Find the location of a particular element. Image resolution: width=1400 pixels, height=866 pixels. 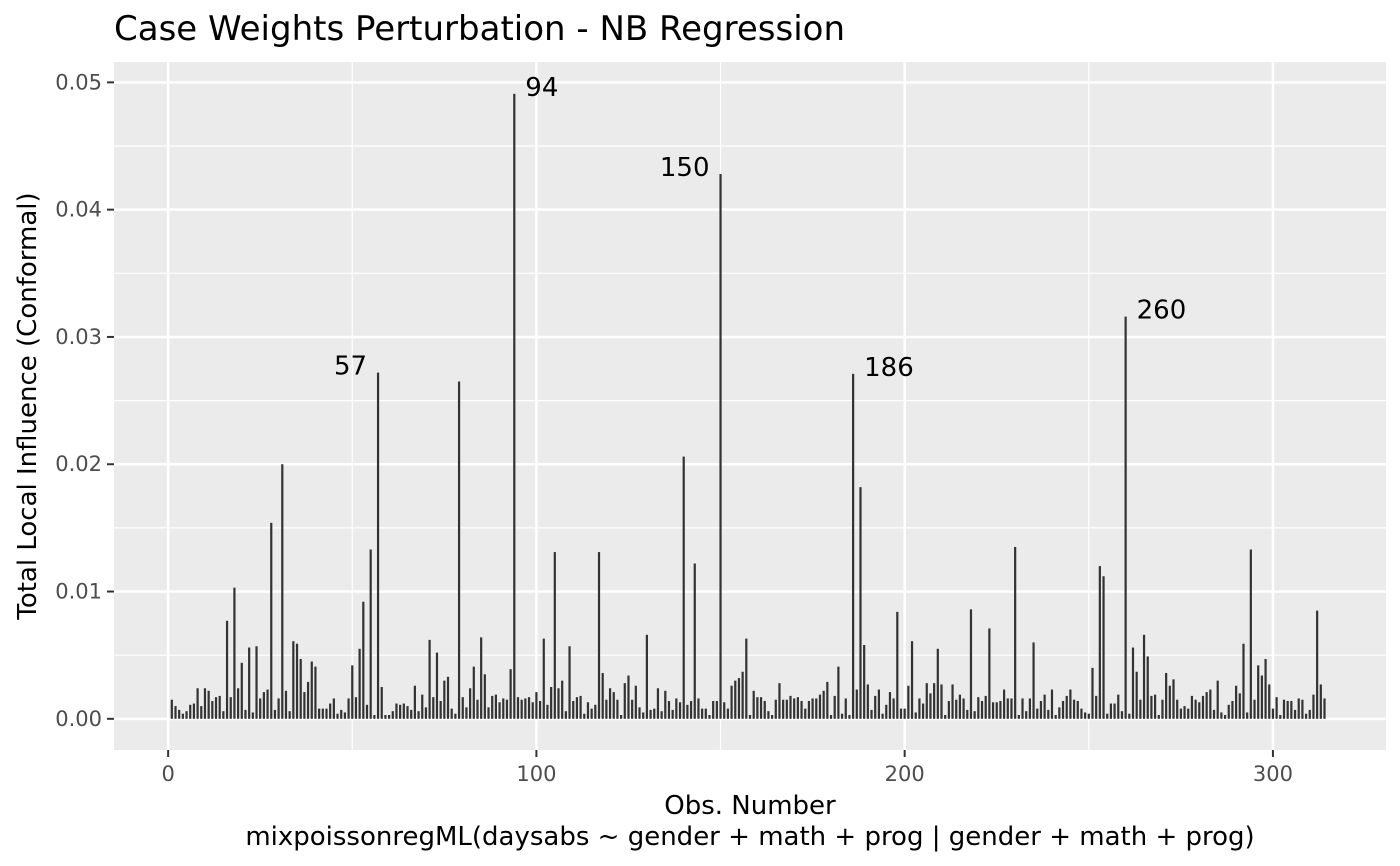

x-tick-label: 300 is located at coordinates (1273, 774).